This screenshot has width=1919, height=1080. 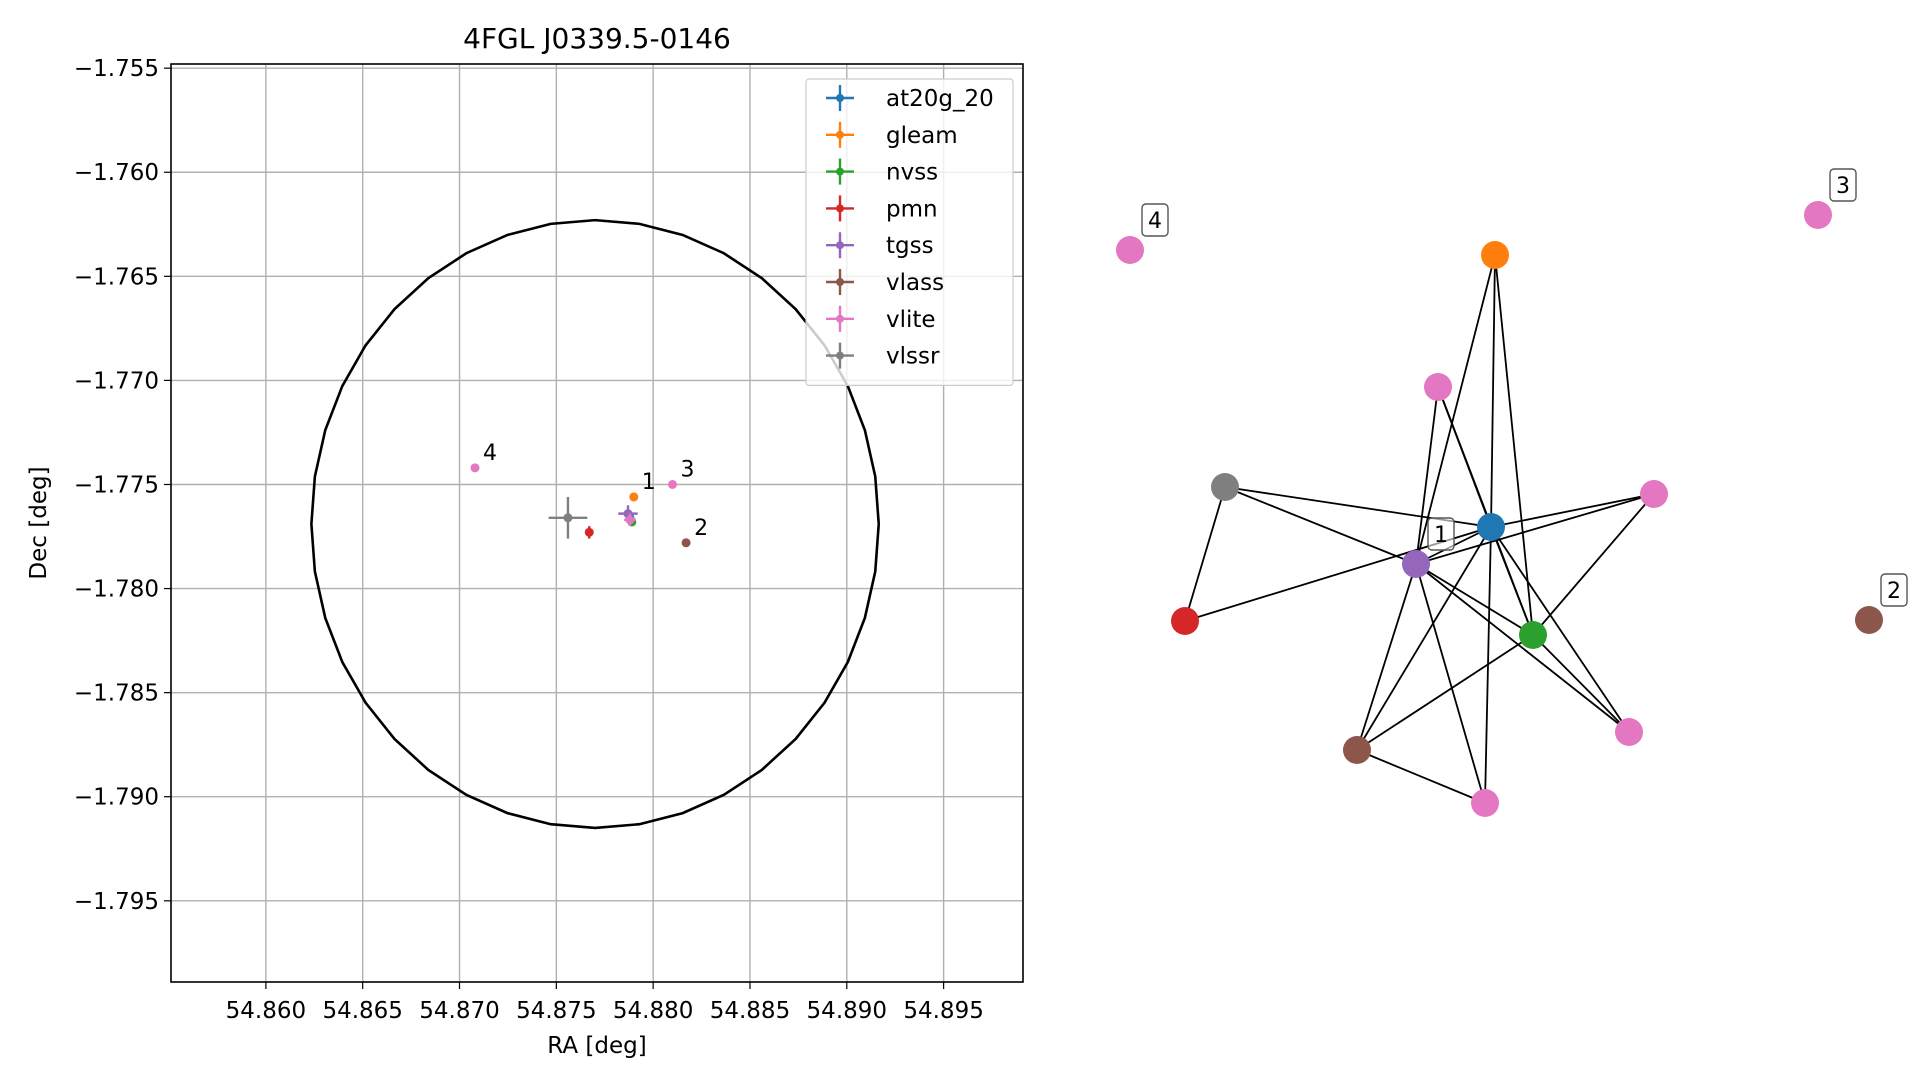 I want to click on legend-entry-tgss: tgss, so click(x=880, y=245).